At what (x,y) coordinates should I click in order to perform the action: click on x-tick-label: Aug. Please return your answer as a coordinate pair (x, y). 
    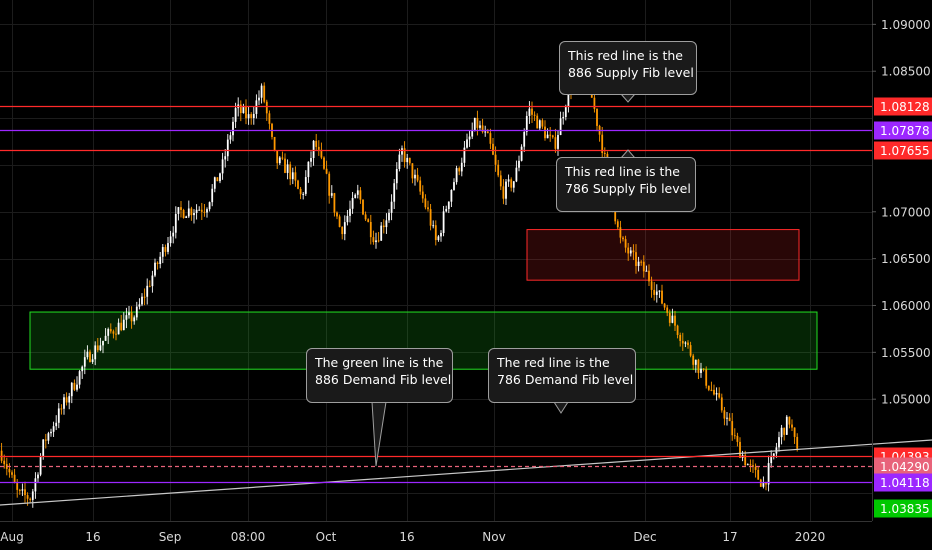
    Looking at the image, I should click on (11, 537).